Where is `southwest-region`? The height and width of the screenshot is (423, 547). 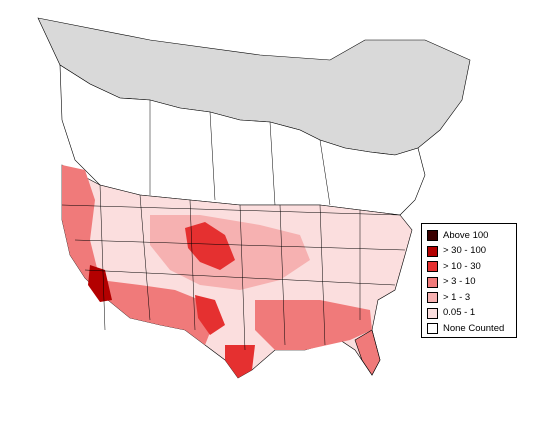 southwest-region is located at coordinates (157, 312).